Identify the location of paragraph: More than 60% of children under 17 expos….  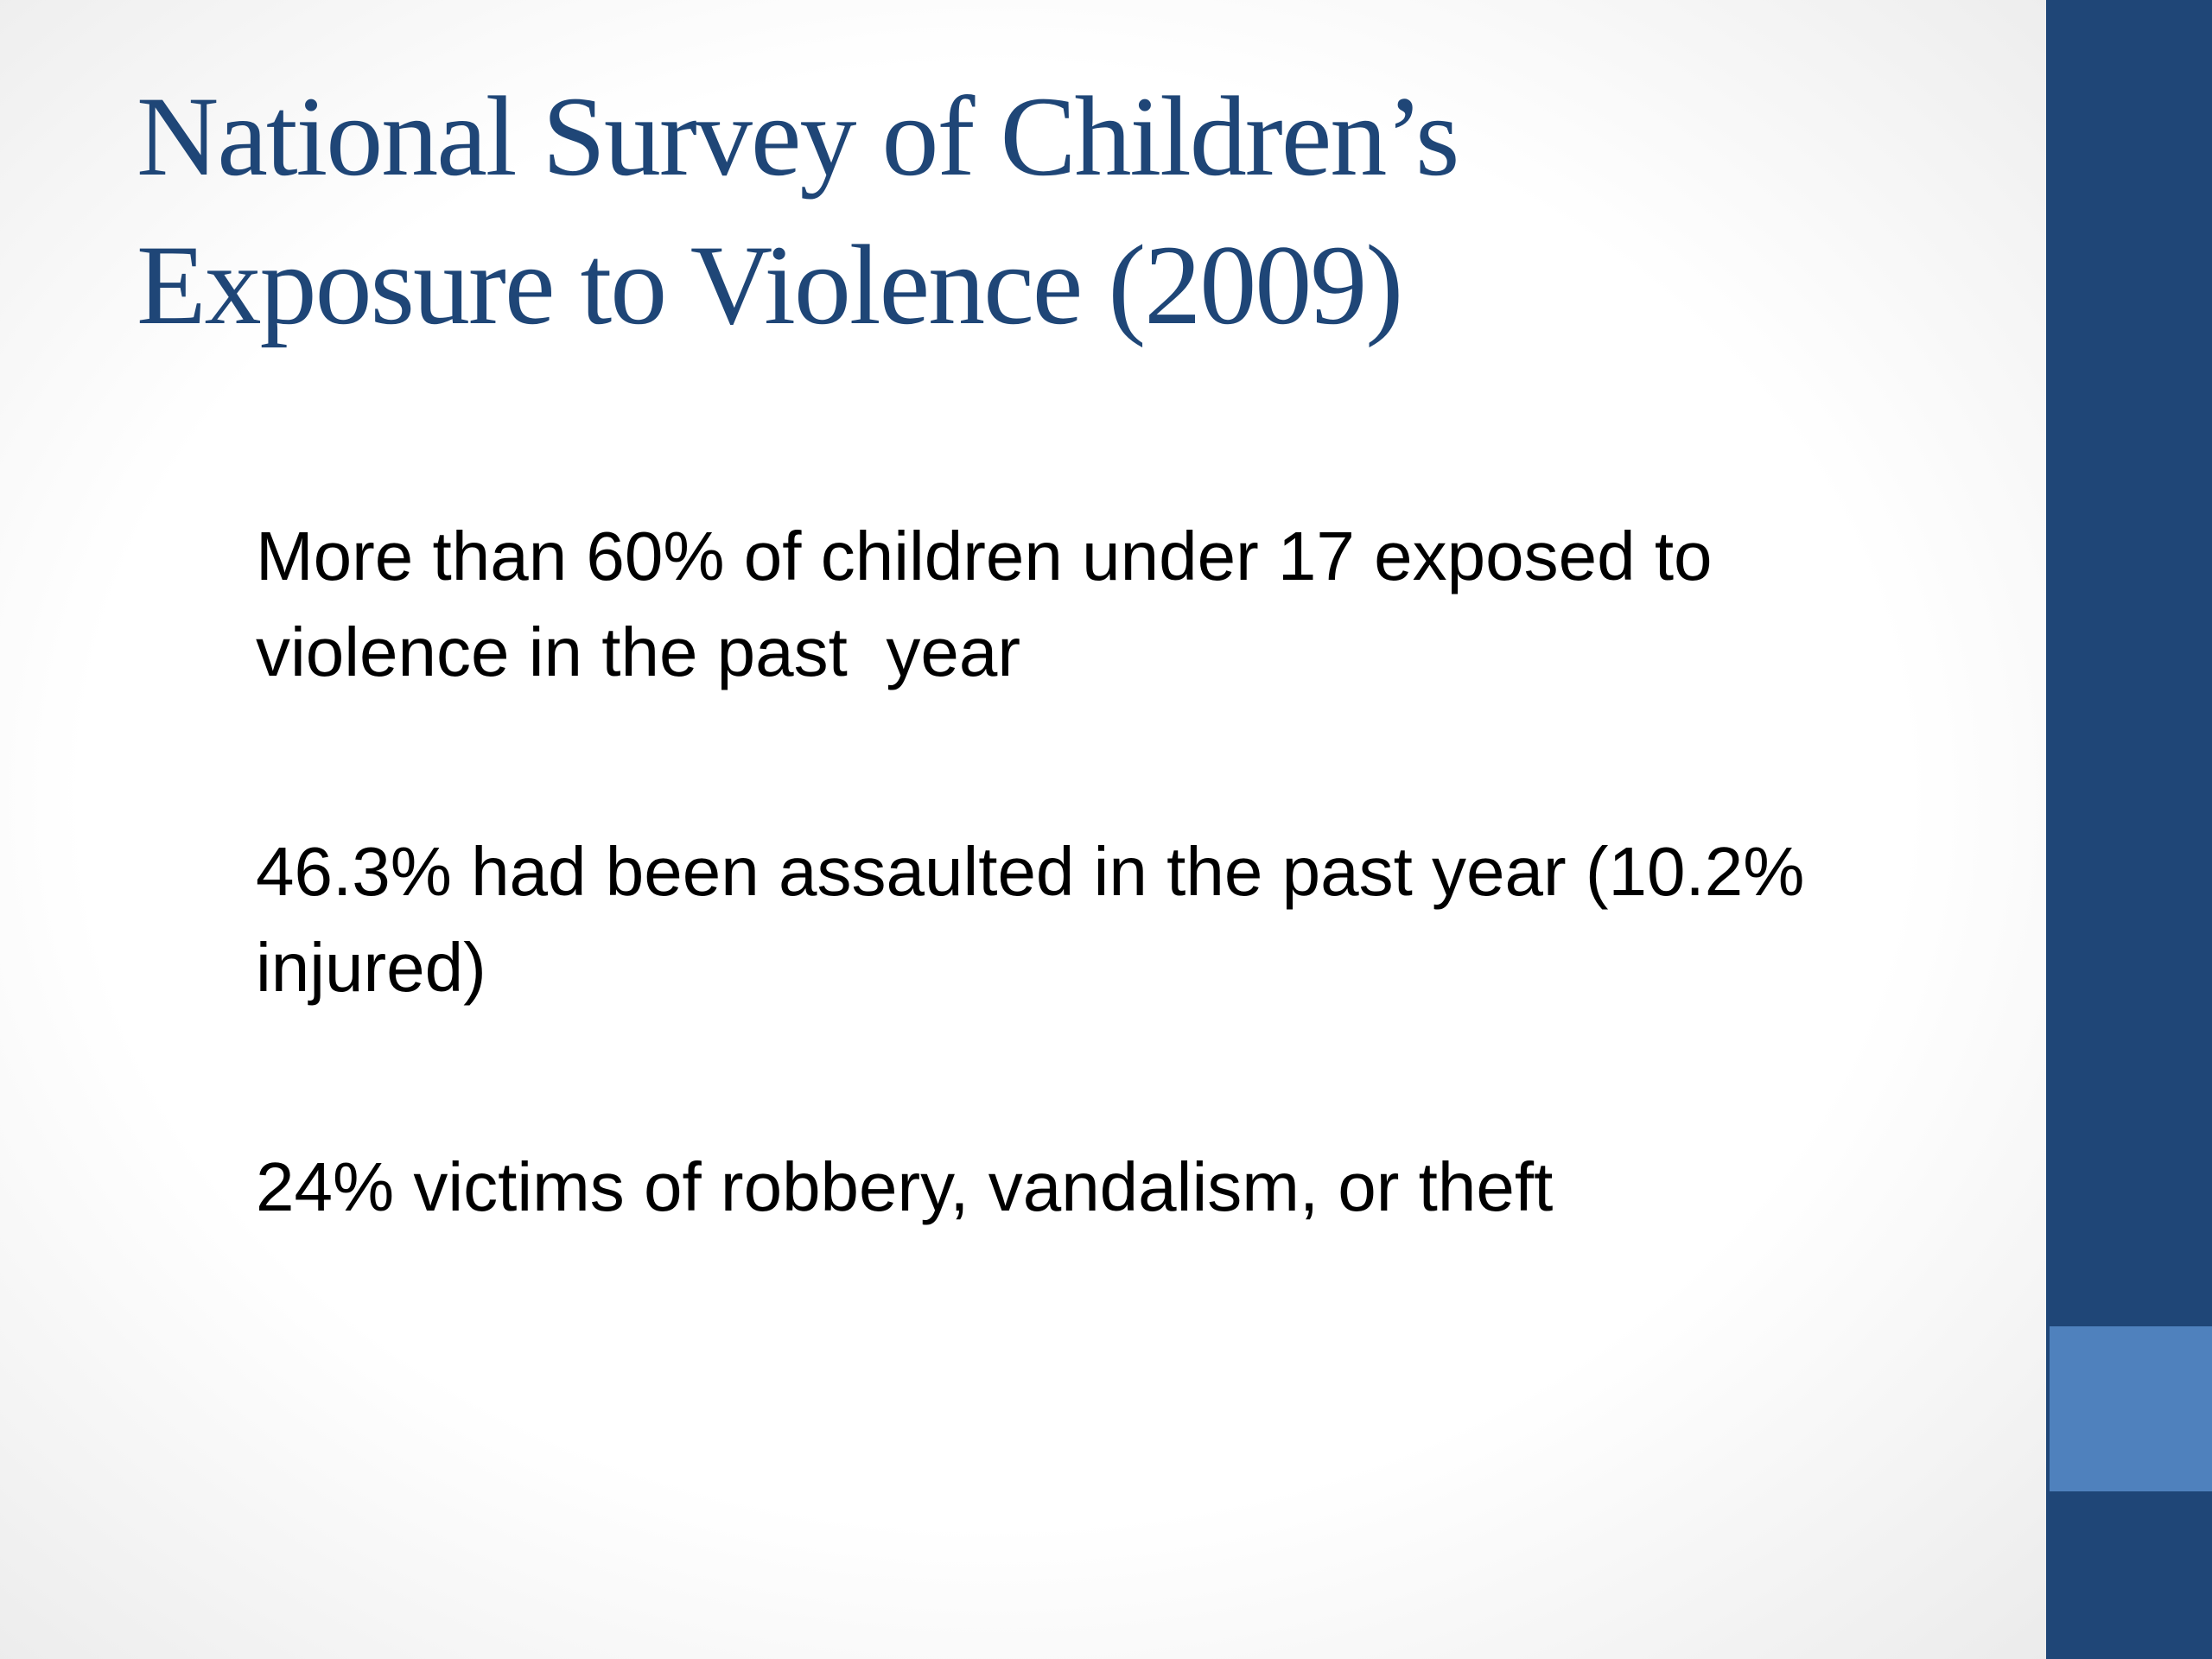
(1030, 604).